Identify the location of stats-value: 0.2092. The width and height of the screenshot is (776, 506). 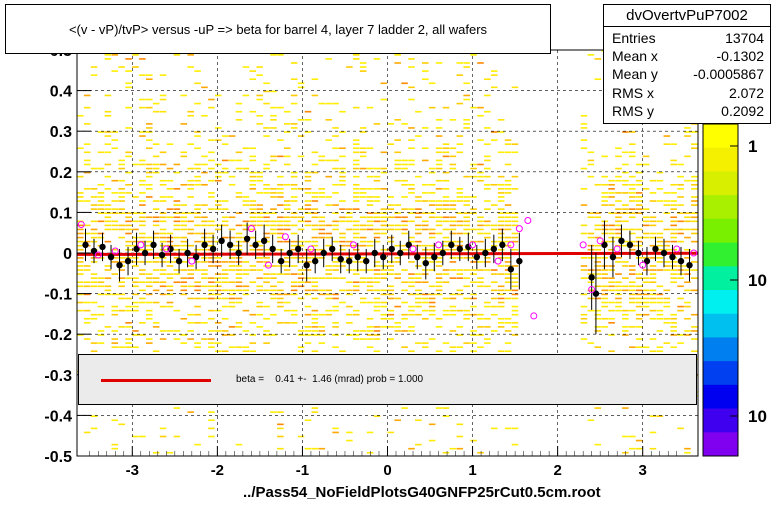
(742, 111).